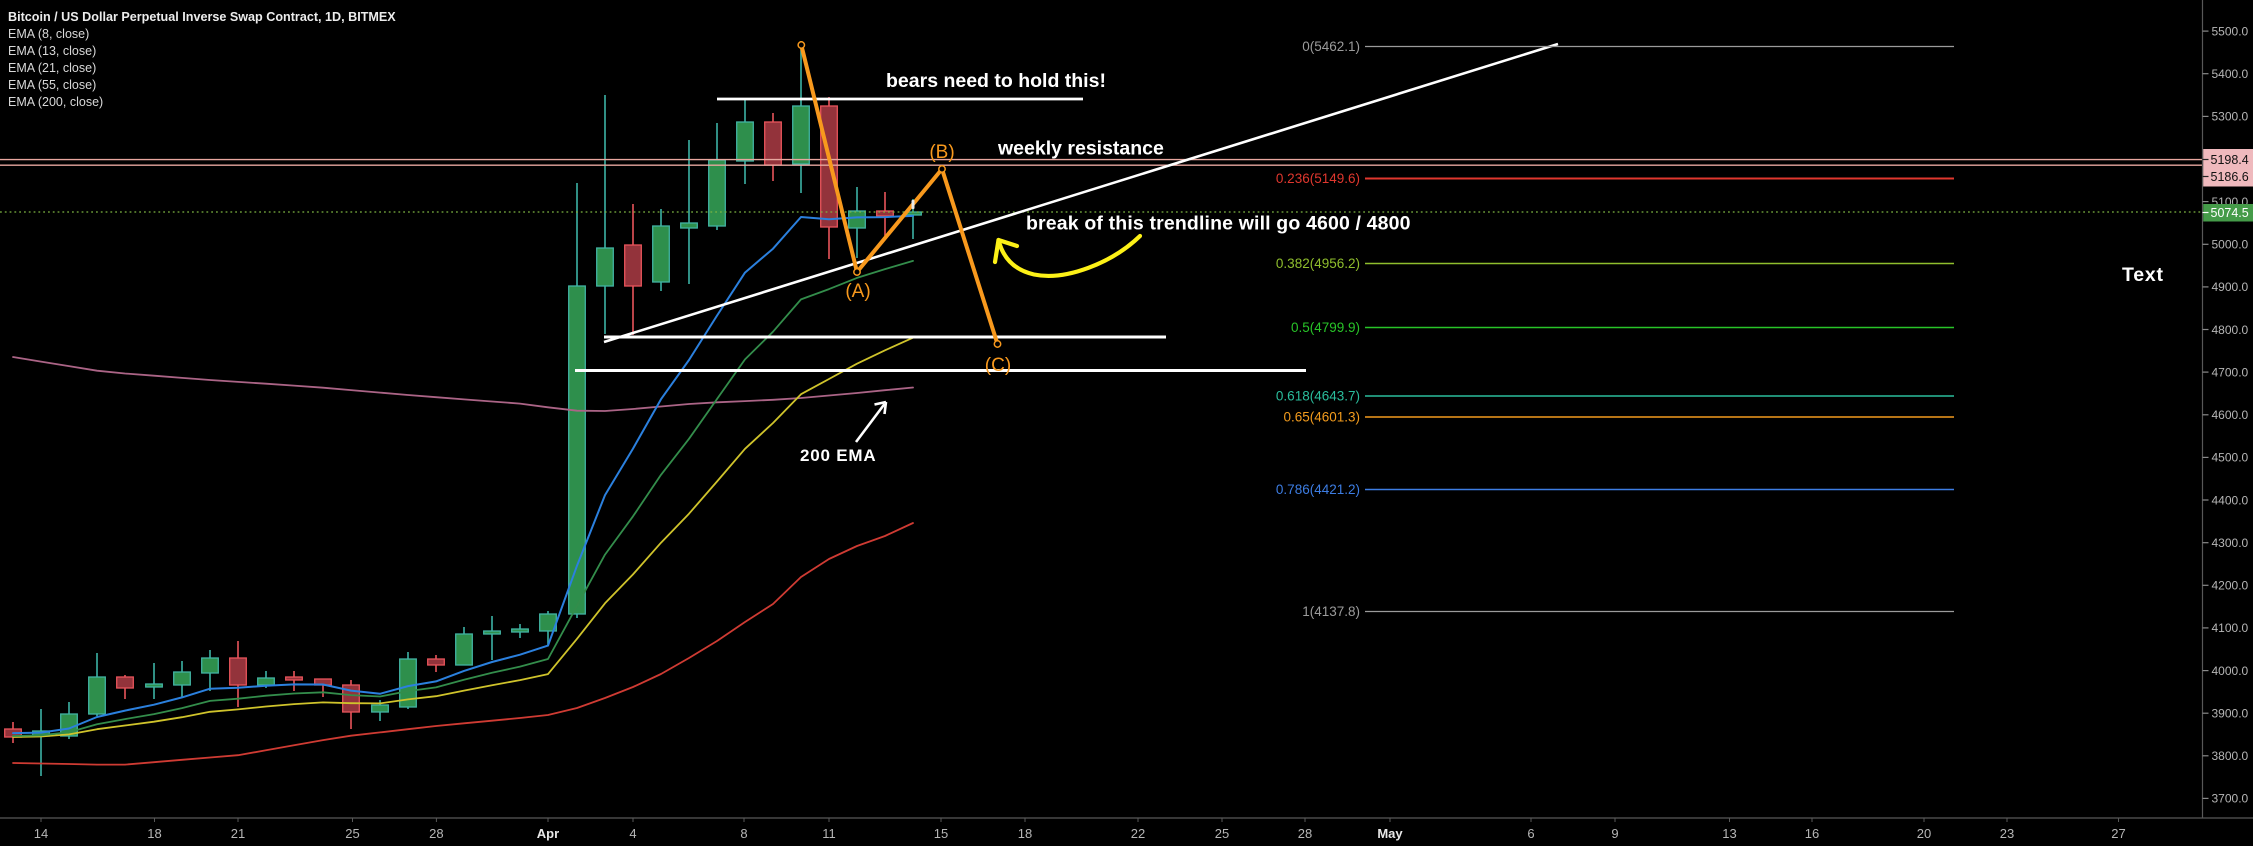 Image resolution: width=2253 pixels, height=846 pixels. Describe the element at coordinates (2230, 160) in the screenshot. I see `svg-text: 5198.4` at that location.